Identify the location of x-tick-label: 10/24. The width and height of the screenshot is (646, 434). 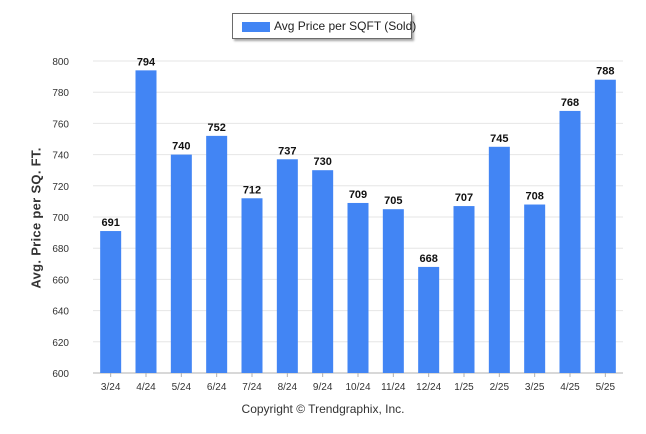
(357, 387).